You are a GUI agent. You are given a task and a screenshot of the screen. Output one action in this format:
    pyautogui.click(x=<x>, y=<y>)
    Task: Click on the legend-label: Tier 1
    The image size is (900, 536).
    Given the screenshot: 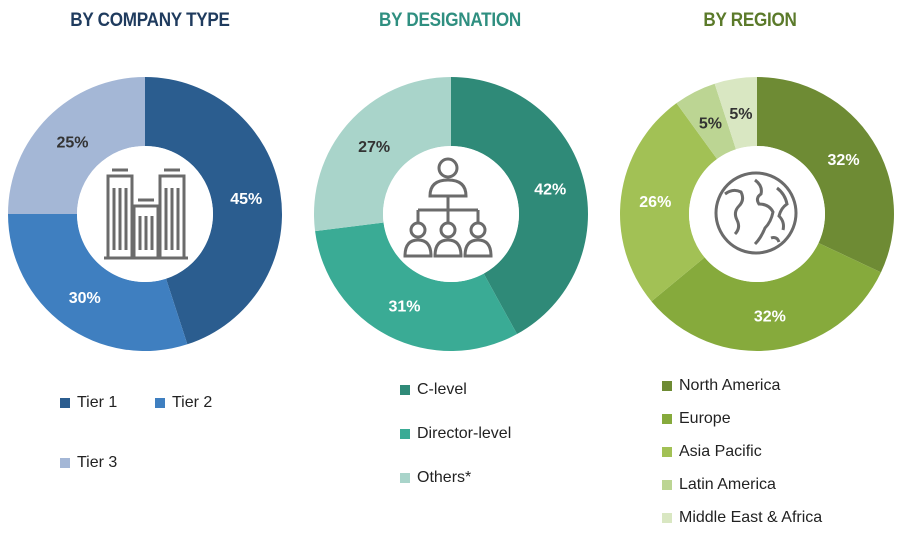 What is the action you would take?
    pyautogui.click(x=97, y=402)
    